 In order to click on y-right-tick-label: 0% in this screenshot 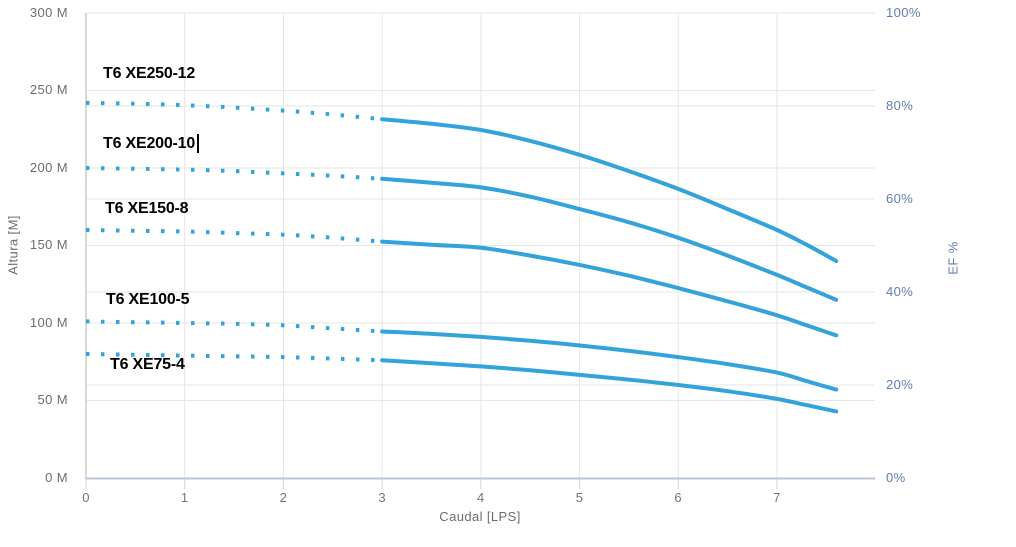, I will do `click(896, 477)`.